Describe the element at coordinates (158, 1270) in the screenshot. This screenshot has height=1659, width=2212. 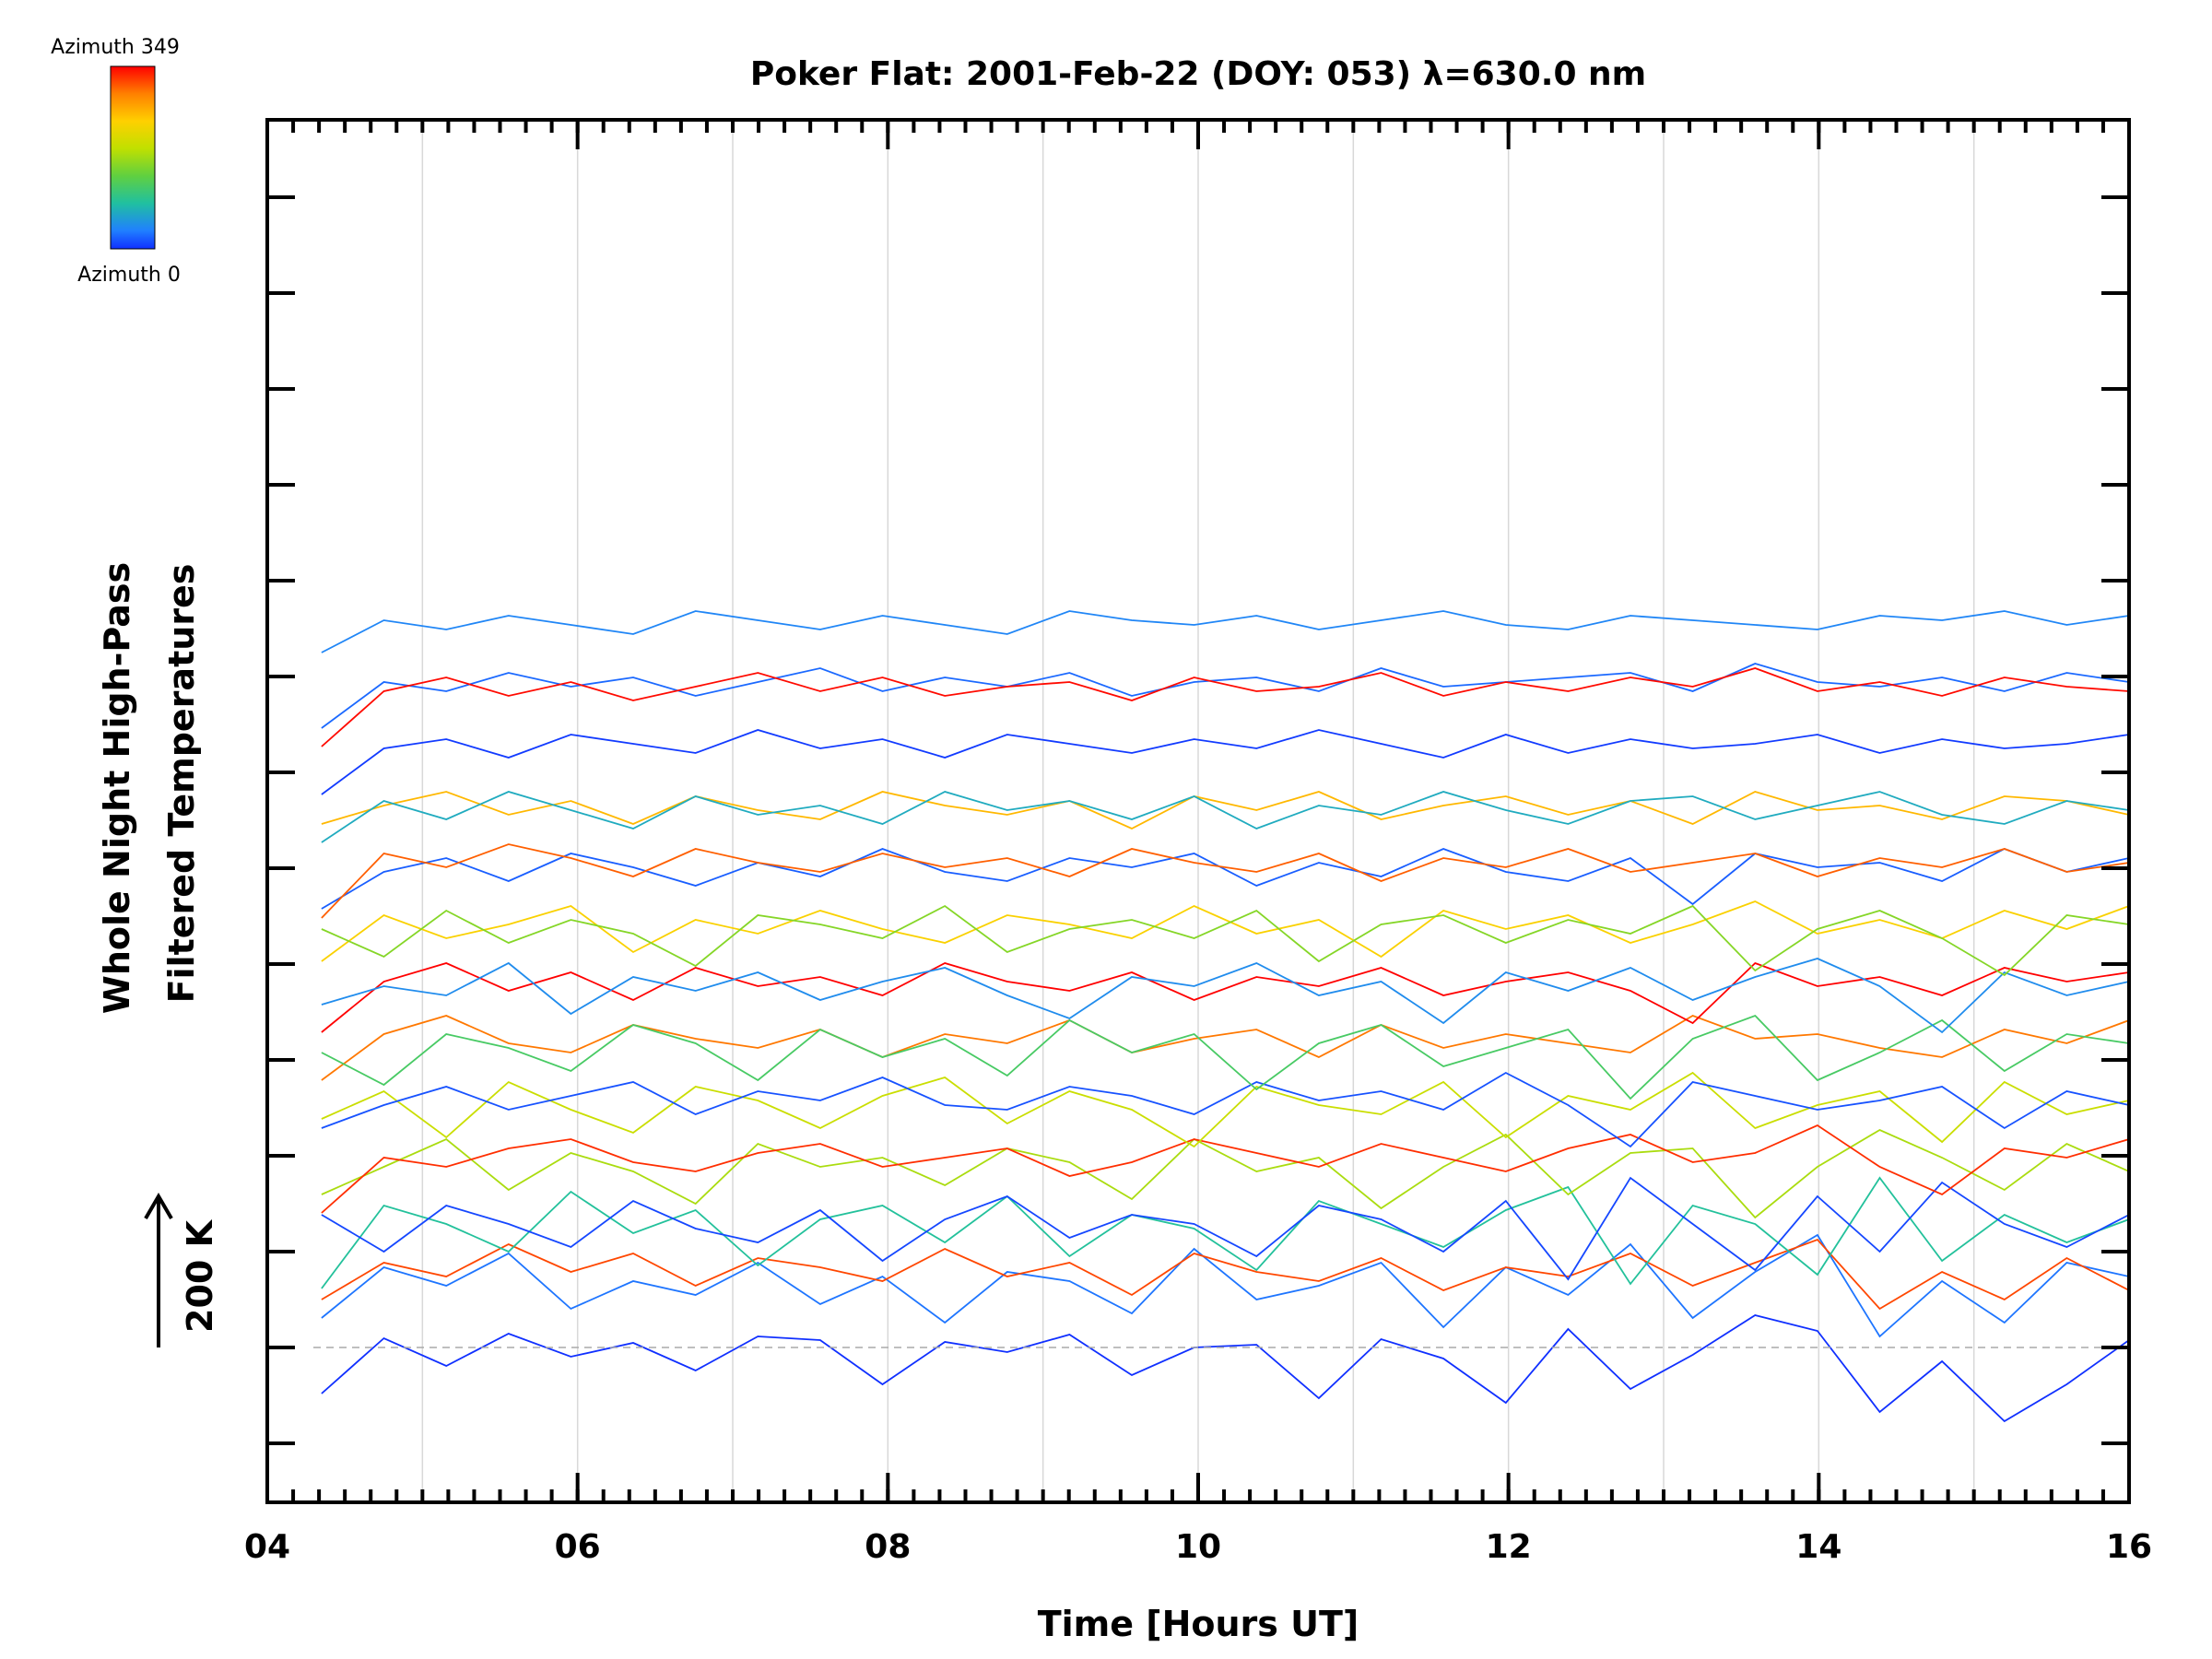
I see `scale-arrow` at that location.